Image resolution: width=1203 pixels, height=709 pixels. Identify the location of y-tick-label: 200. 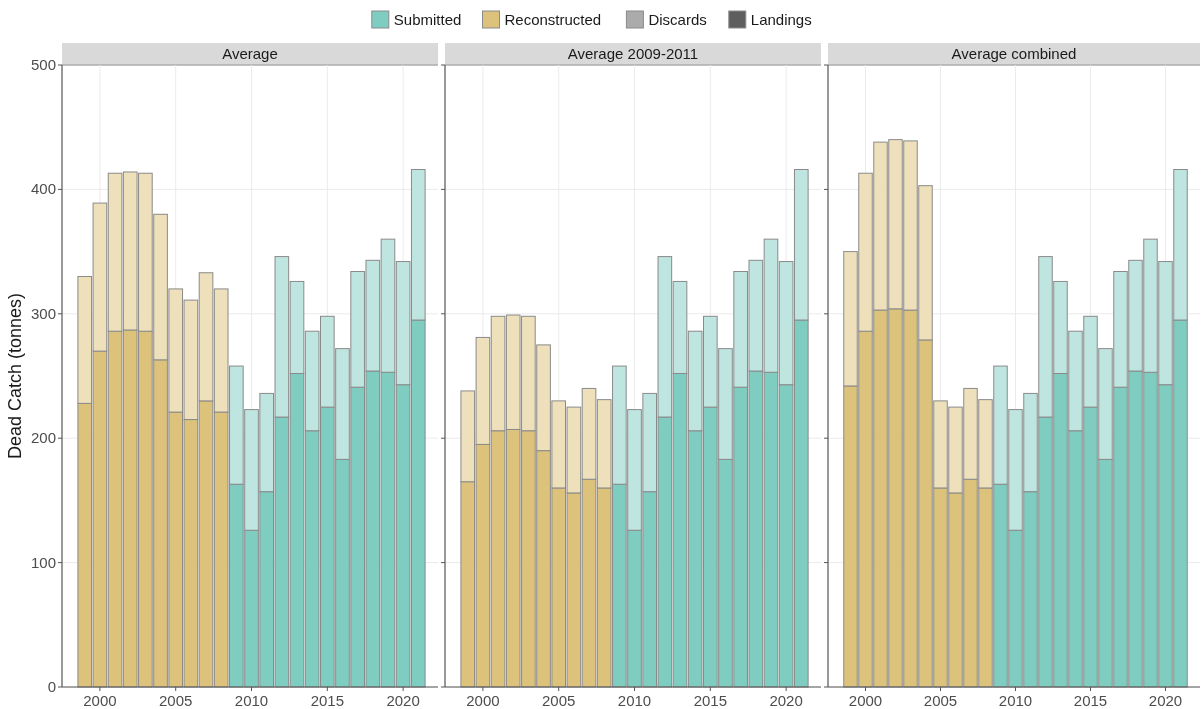
(43, 438).